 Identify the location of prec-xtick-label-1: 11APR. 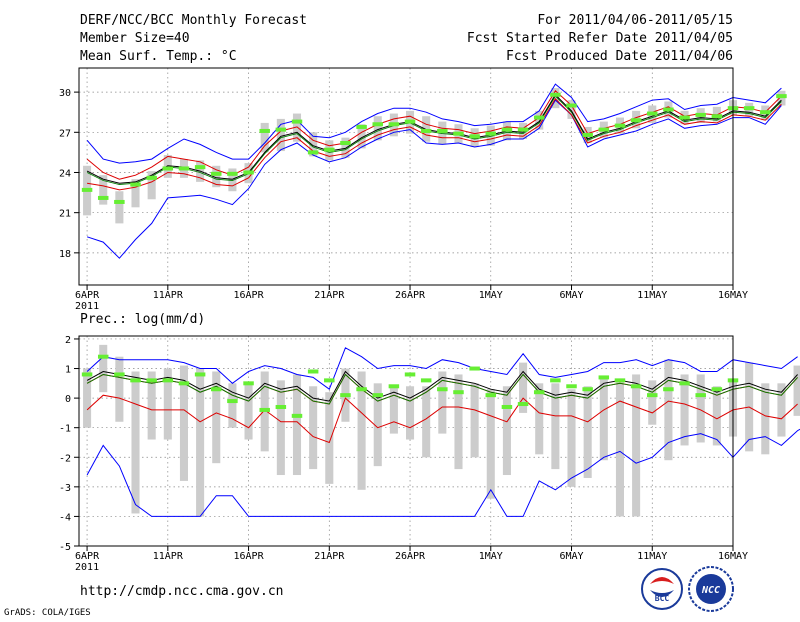
(168, 556).